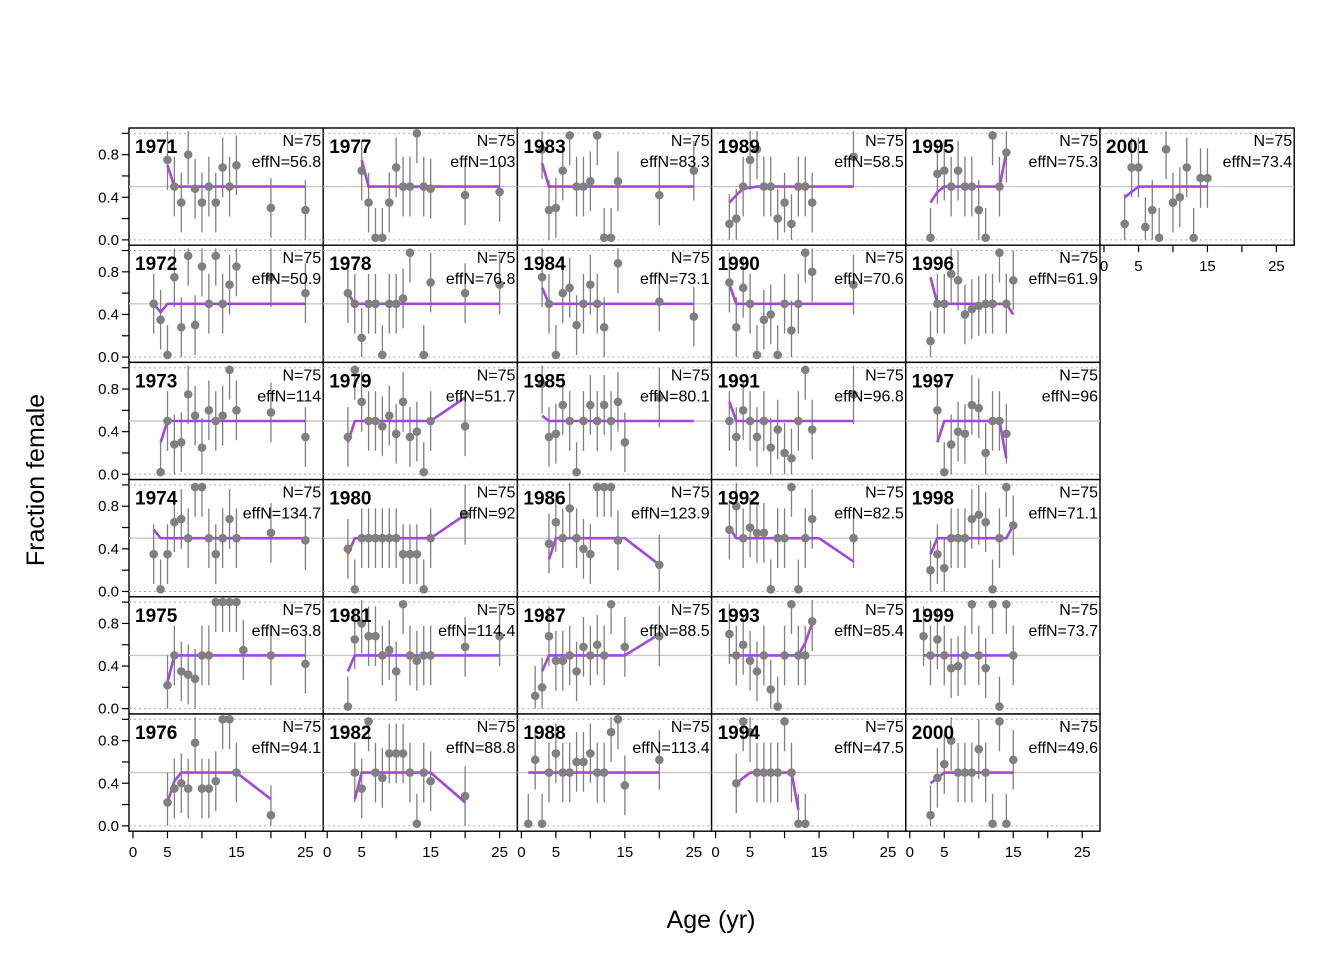 The width and height of the screenshot is (1344, 960). Describe the element at coordinates (933, 264) in the screenshot. I see `panel-year: 1996` at that location.